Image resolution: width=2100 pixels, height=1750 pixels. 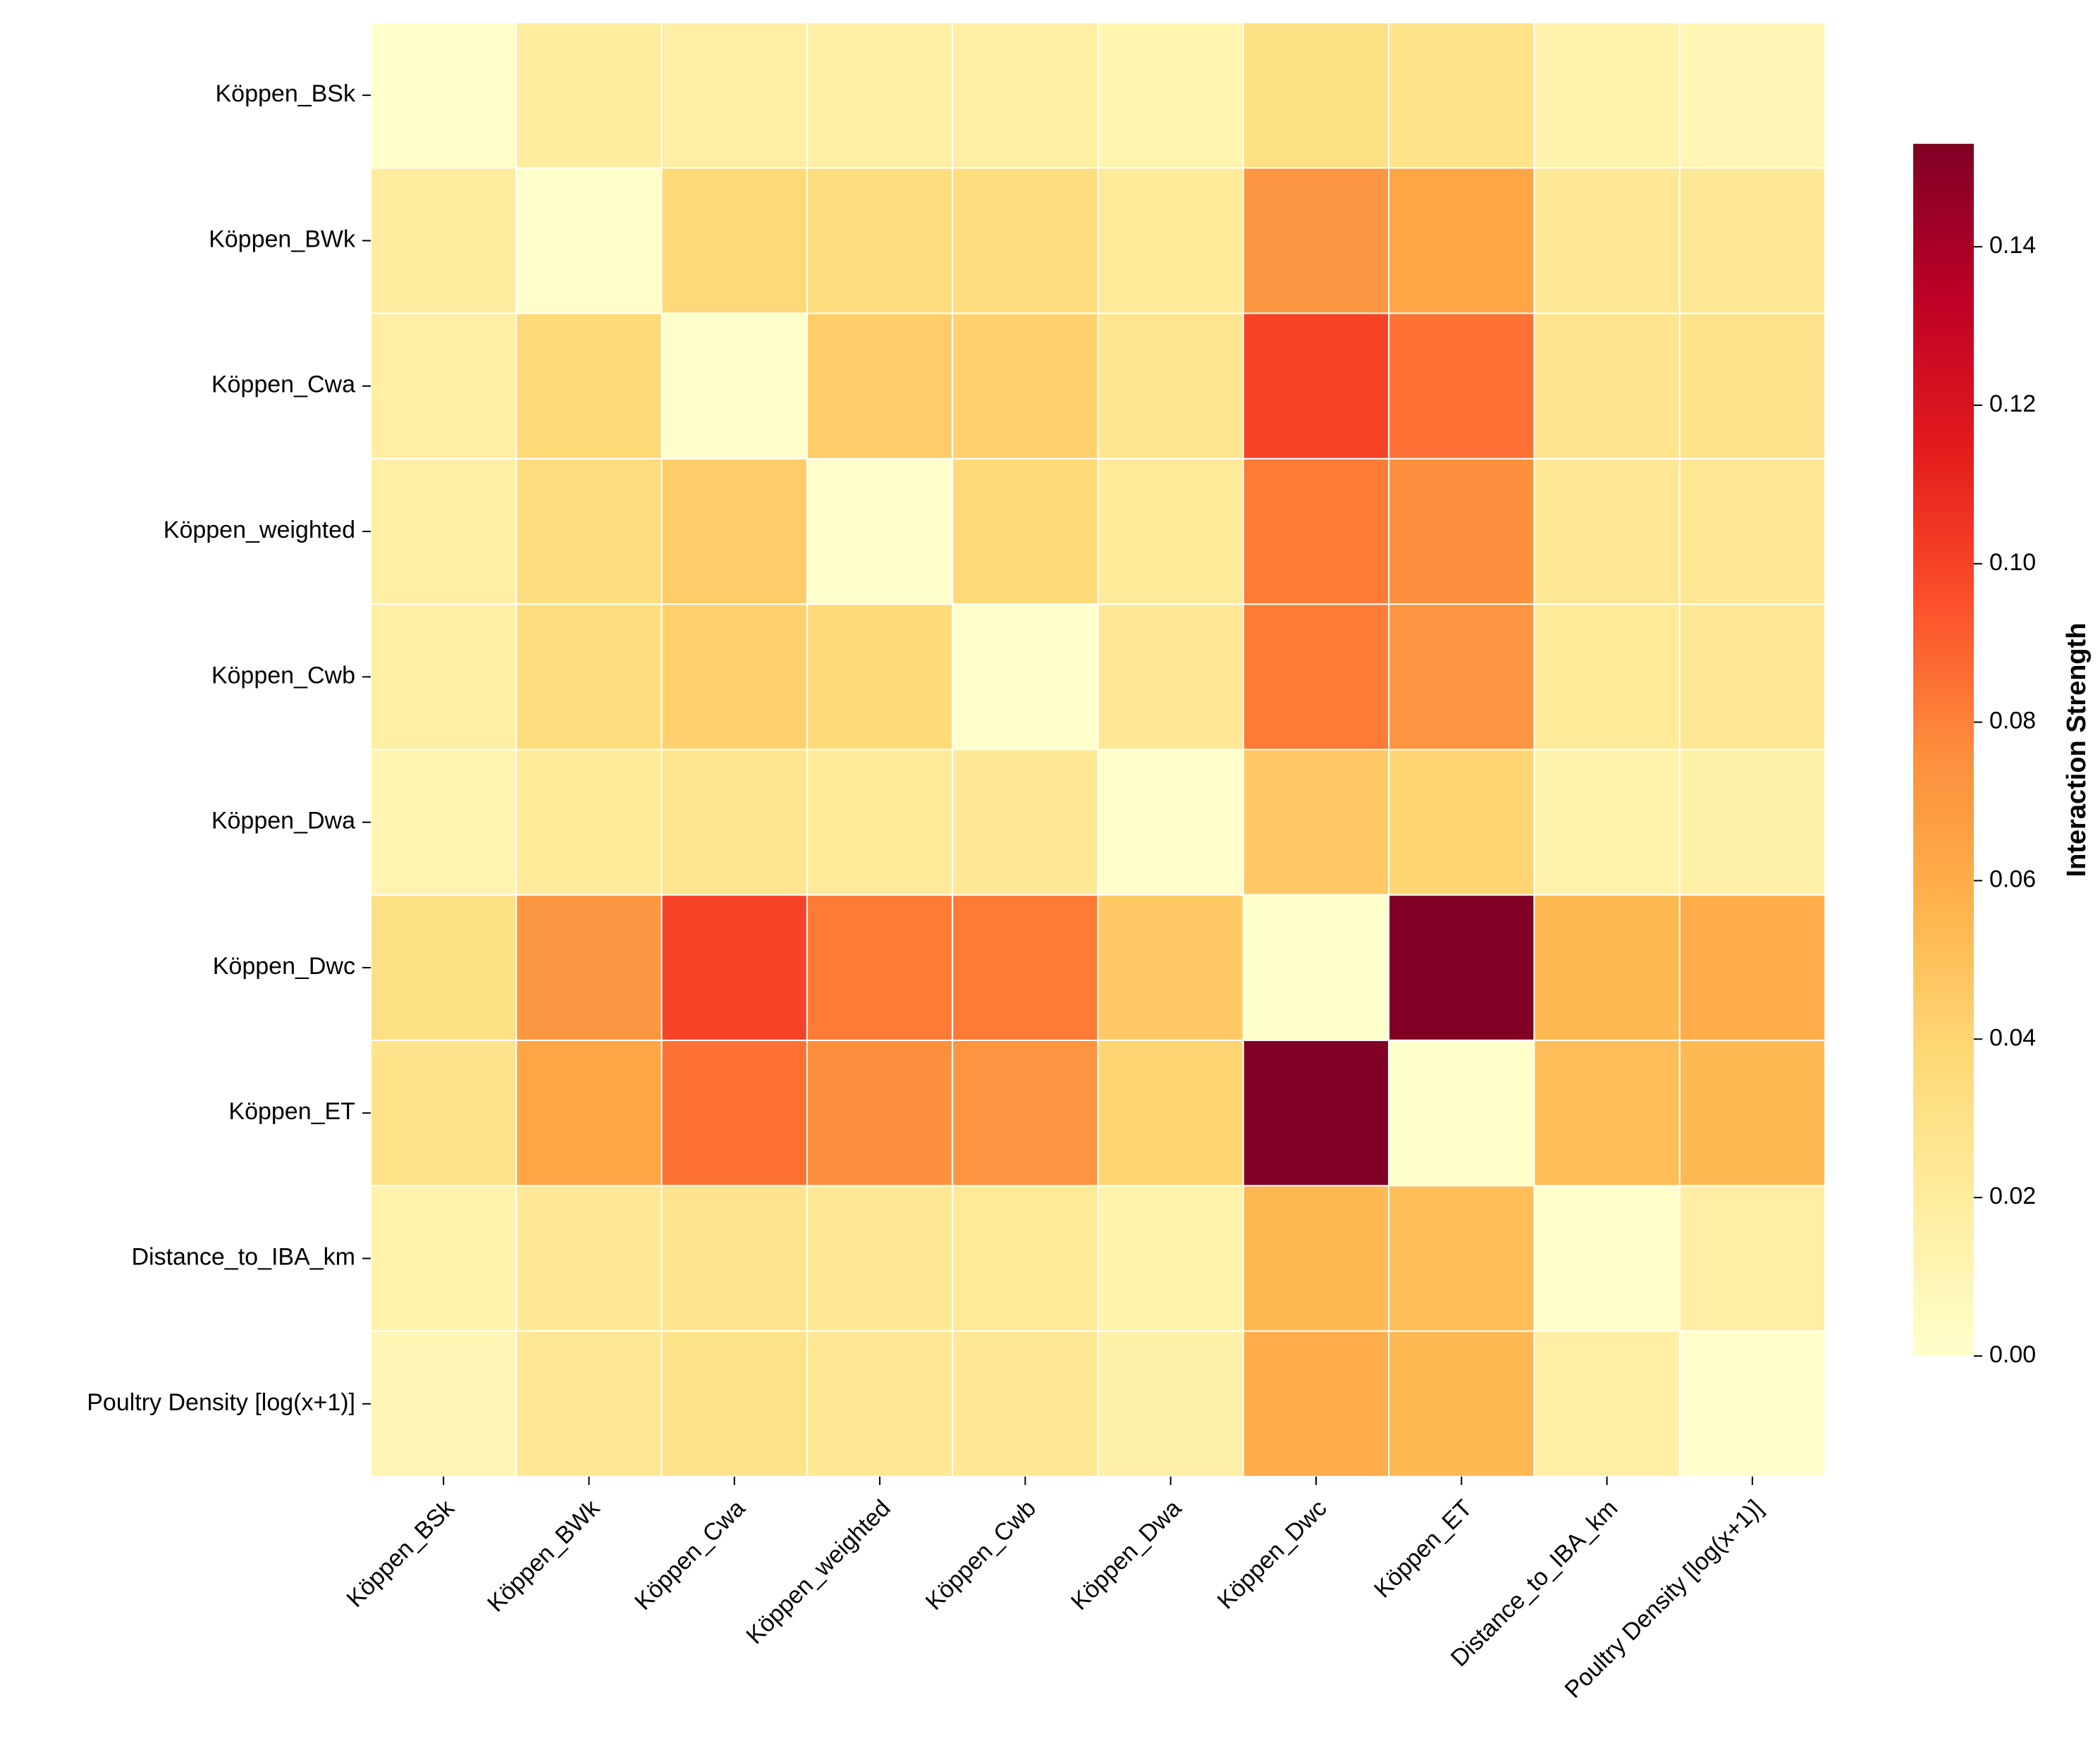 I want to click on colorbar-tick-label: 0.04, so click(x=2013, y=1037).